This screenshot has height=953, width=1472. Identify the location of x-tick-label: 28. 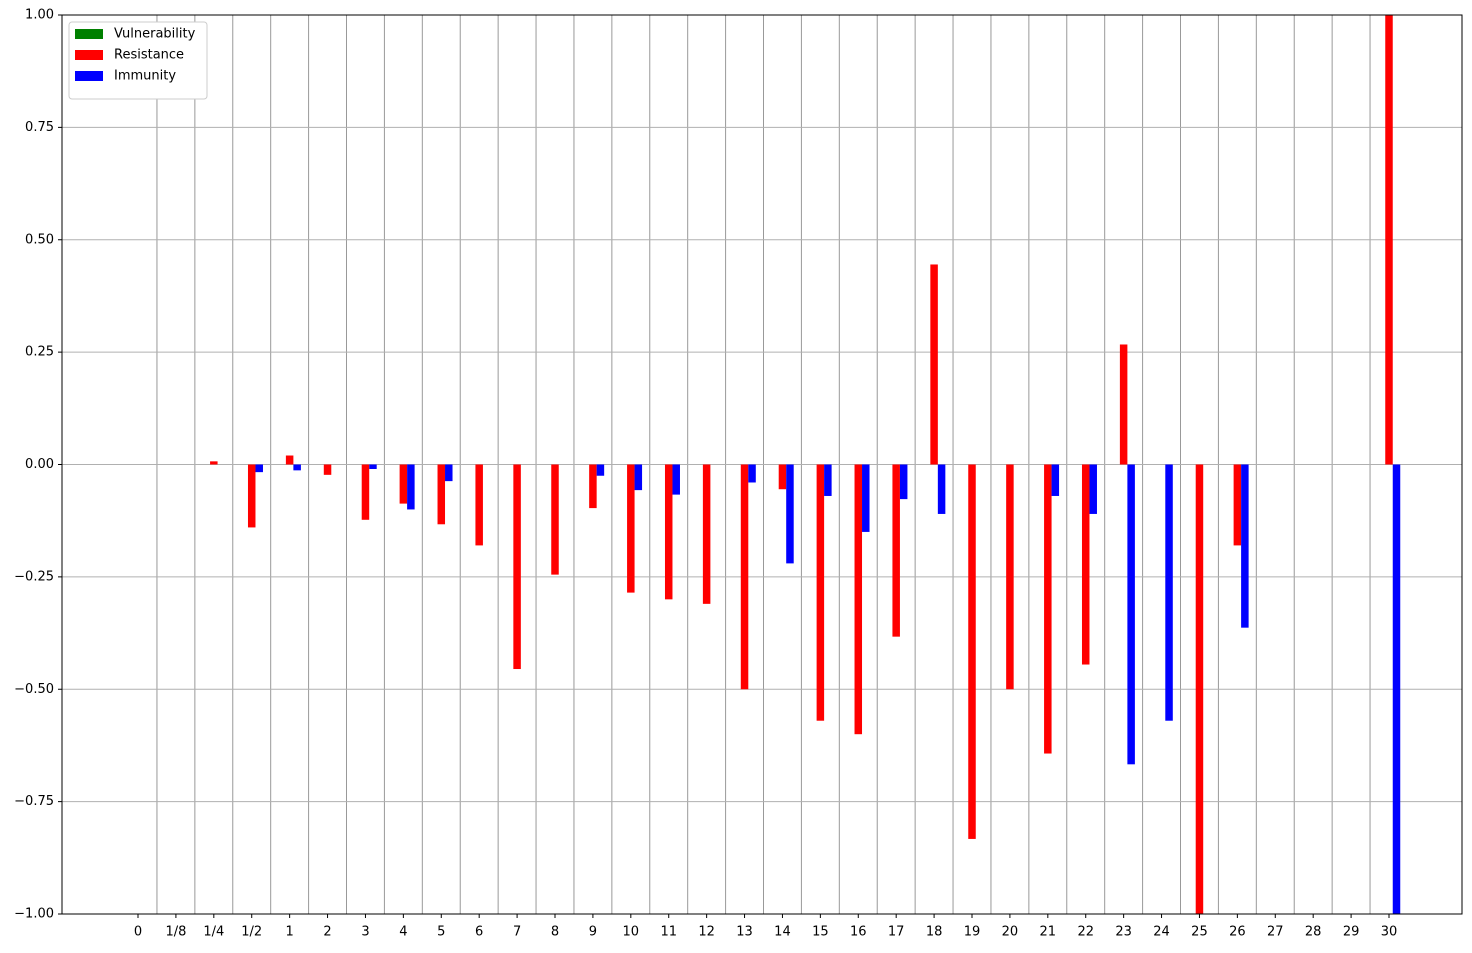
(1313, 932).